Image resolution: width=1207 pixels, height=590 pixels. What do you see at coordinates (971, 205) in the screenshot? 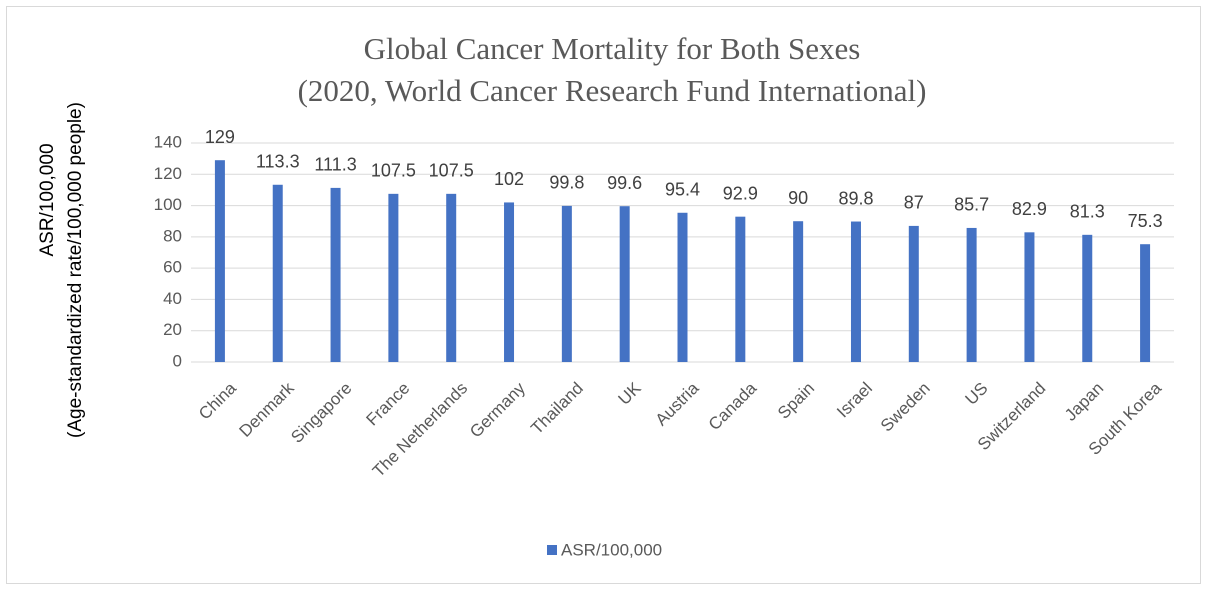
I see `data-label: 85.7` at bounding box center [971, 205].